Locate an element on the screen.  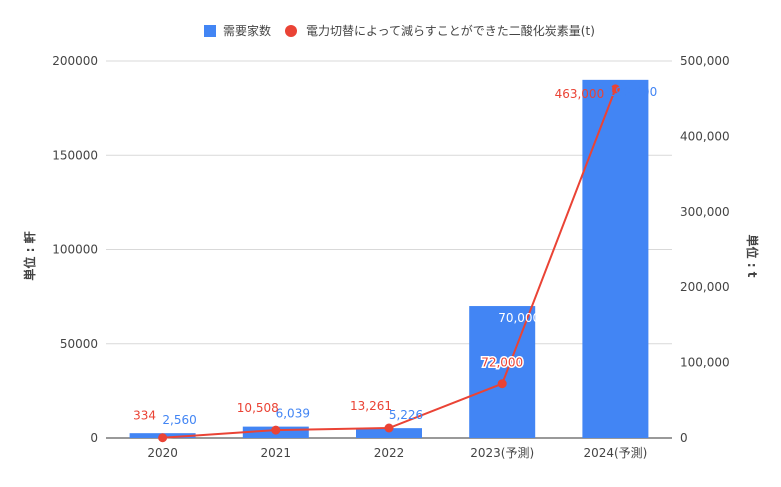
right-axis-tick-label: 0 is located at coordinates (684, 438).